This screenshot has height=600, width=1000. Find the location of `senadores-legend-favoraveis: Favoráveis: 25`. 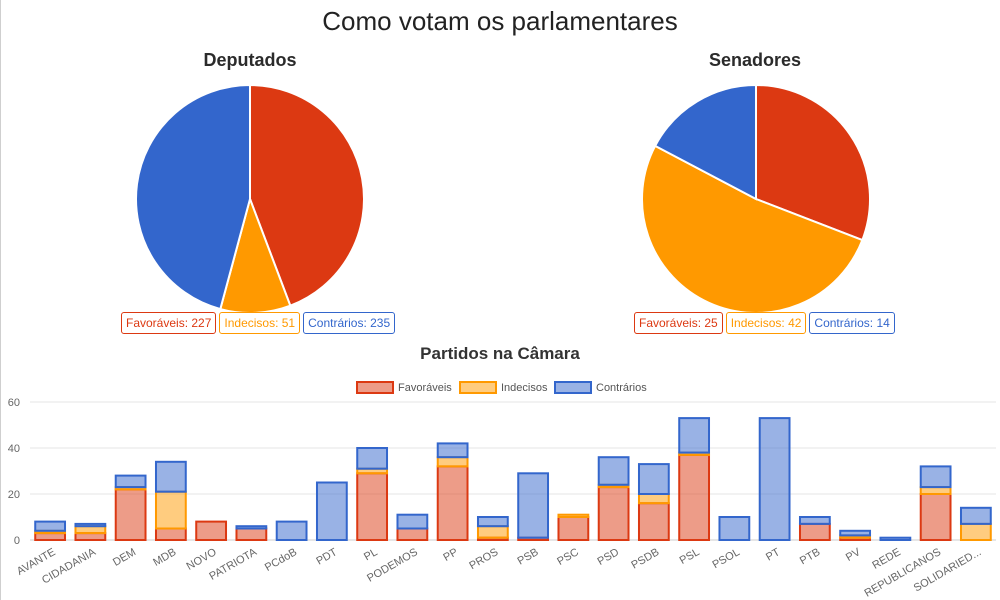

senadores-legend-favoraveis: Favoráveis: 25 is located at coordinates (678, 323).